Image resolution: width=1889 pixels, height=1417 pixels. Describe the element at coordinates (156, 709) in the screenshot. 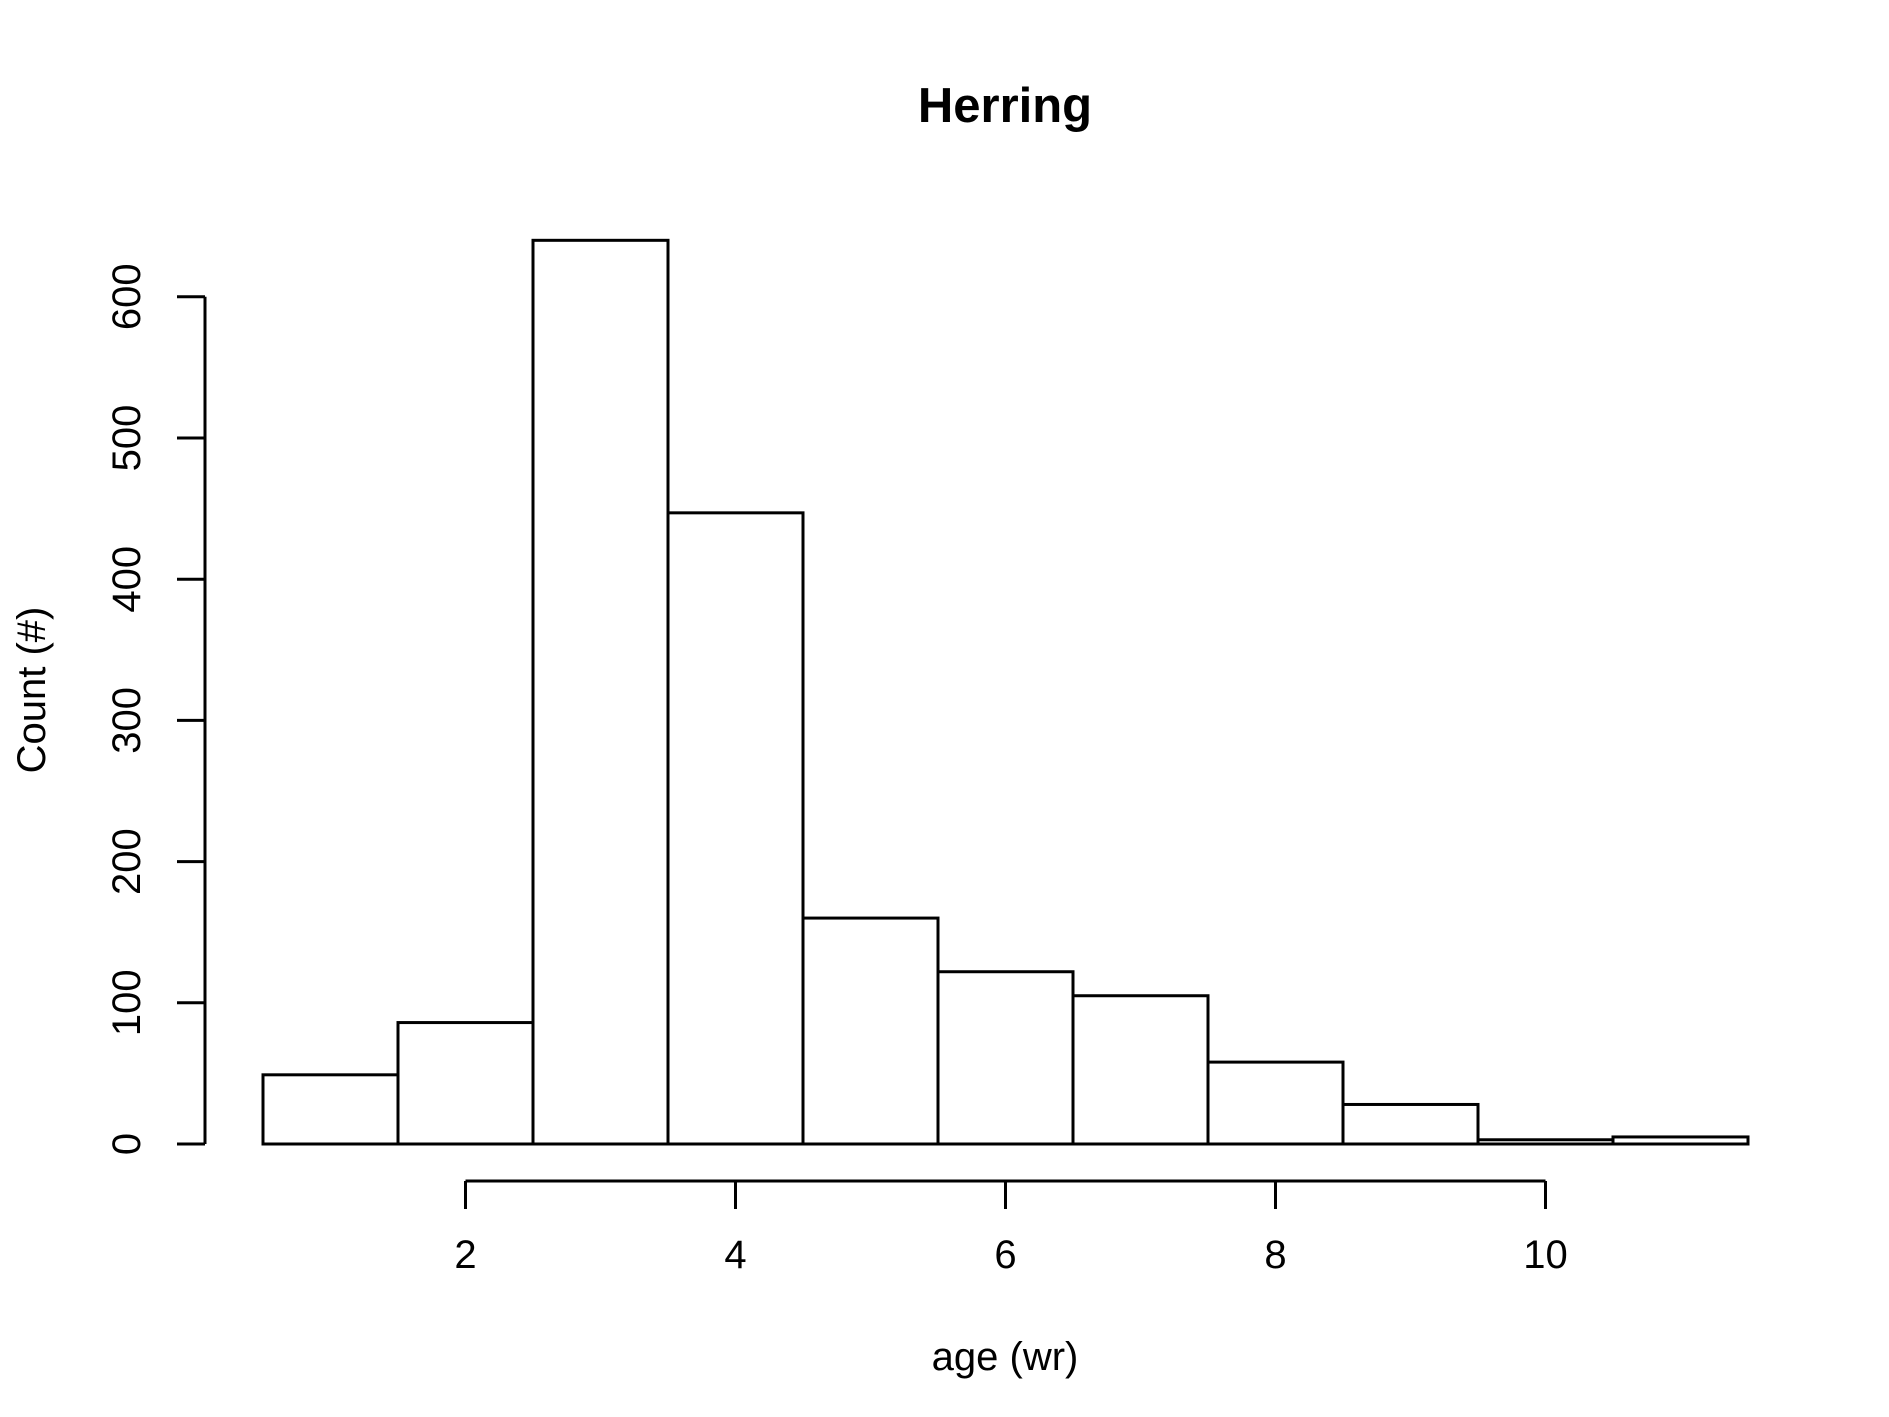

I see `y-axis: 0 100 200 300 400 500 600` at that location.